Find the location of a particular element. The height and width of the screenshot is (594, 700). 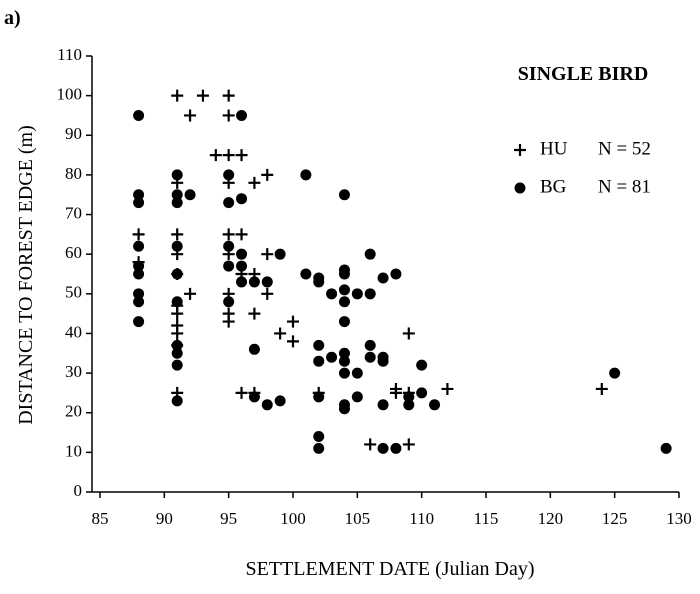

x-tick-label: 90 is located at coordinates (164, 518).